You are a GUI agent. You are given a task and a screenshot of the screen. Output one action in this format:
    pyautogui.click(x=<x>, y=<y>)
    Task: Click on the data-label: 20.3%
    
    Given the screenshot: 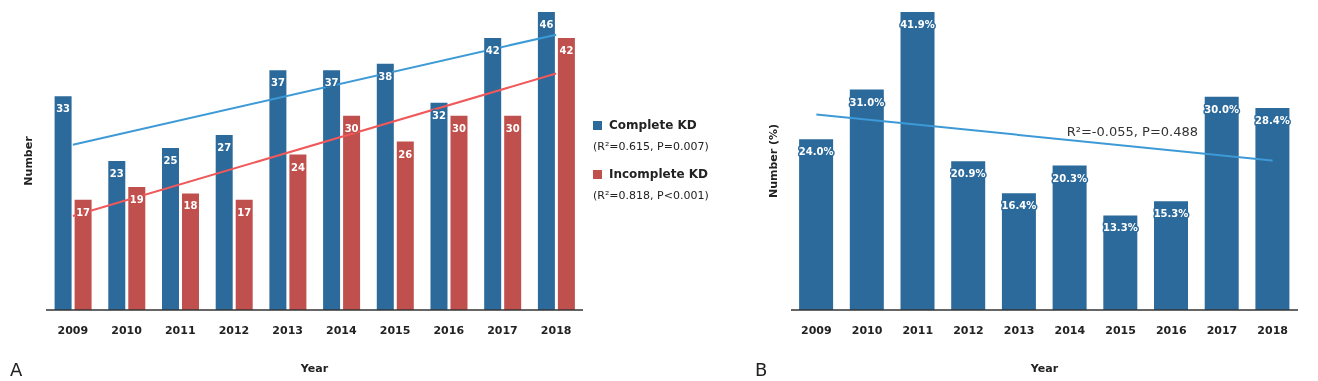 What is the action you would take?
    pyautogui.click(x=1069, y=178)
    